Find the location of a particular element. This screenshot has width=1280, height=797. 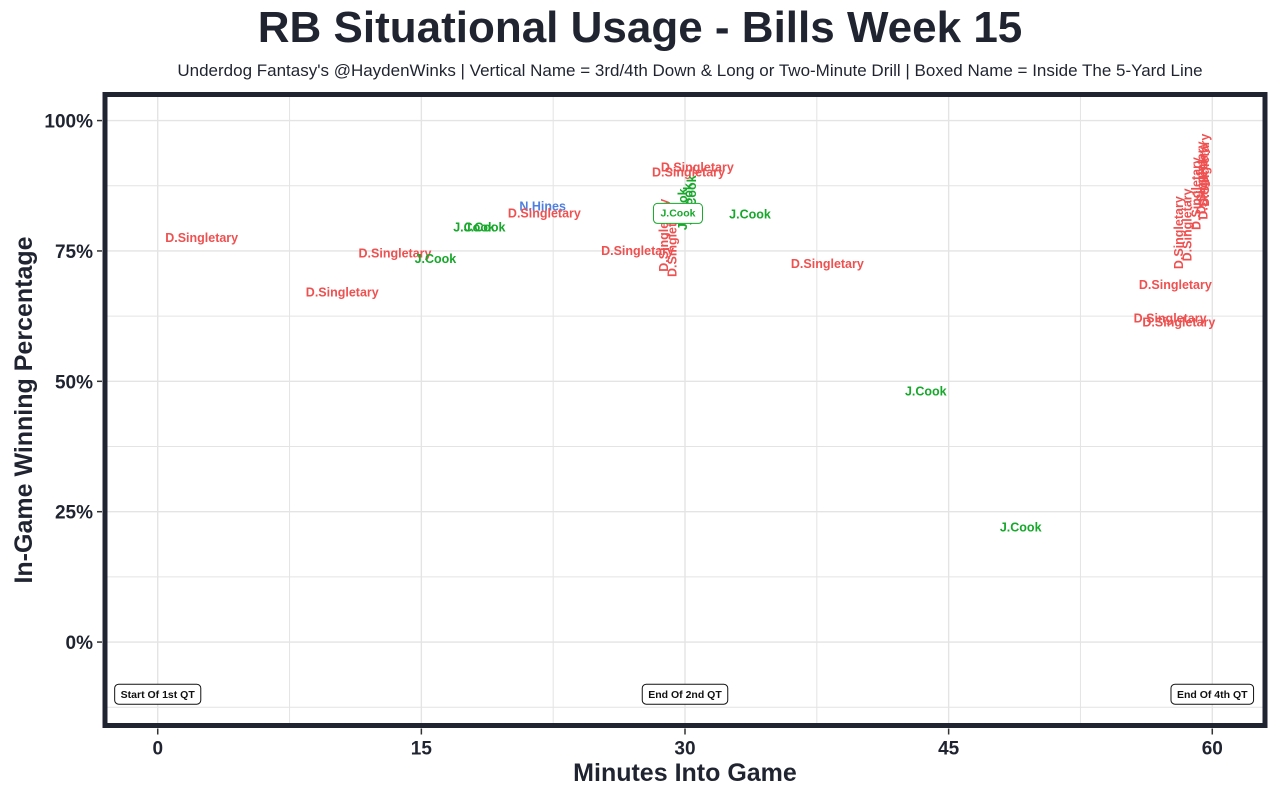

quarter-marker-label: End Of 2nd QT is located at coordinates (685, 695).